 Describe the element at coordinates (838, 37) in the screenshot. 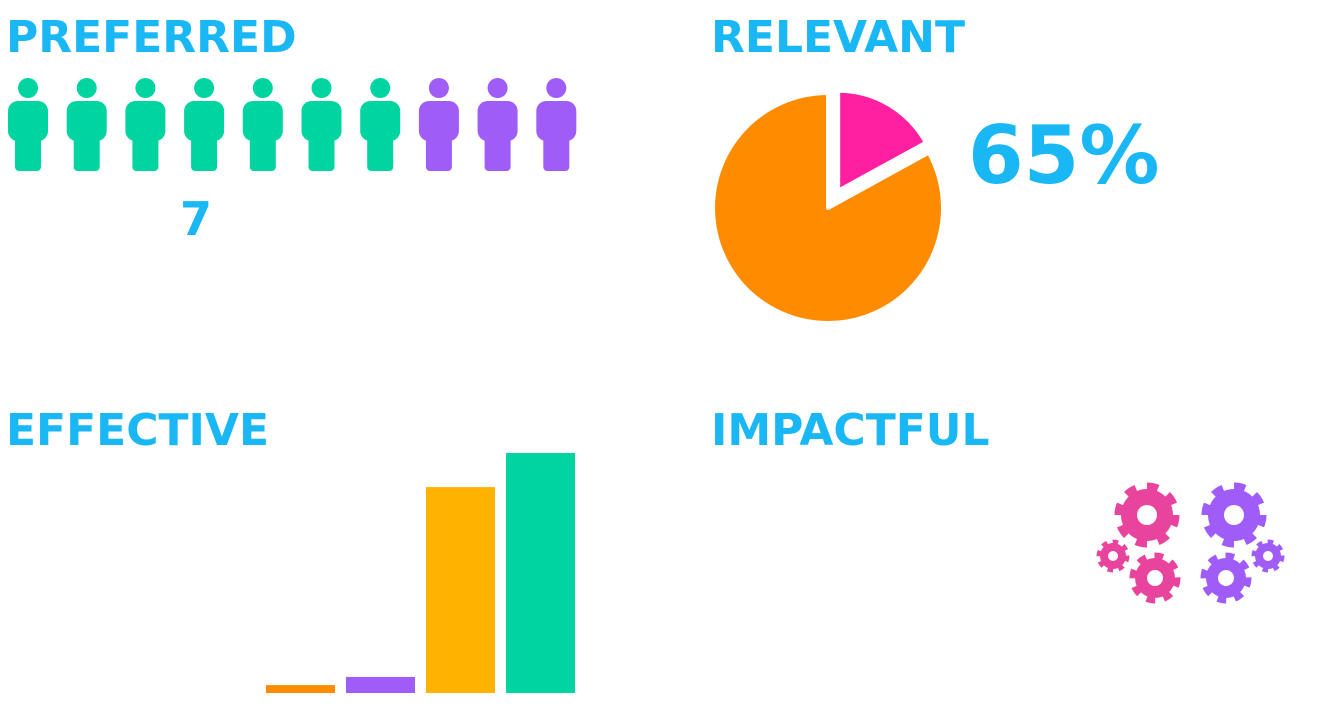

I see `panel-title: RELEVANT` at that location.